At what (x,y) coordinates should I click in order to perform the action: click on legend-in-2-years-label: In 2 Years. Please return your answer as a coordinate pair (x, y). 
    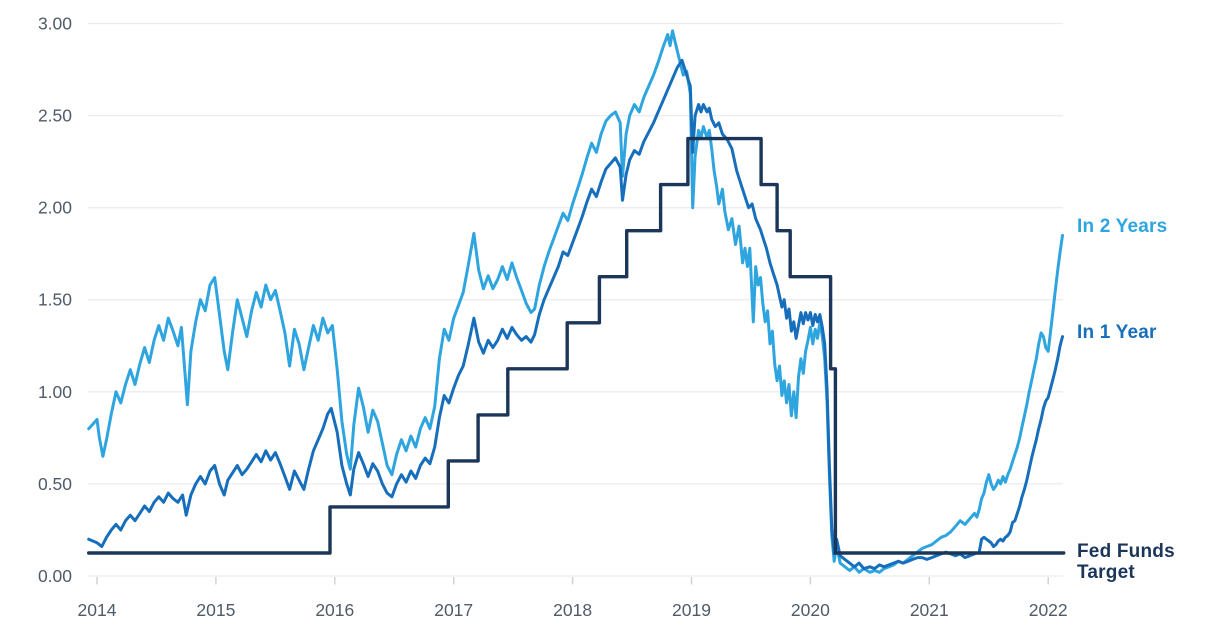
    Looking at the image, I should click on (1122, 226).